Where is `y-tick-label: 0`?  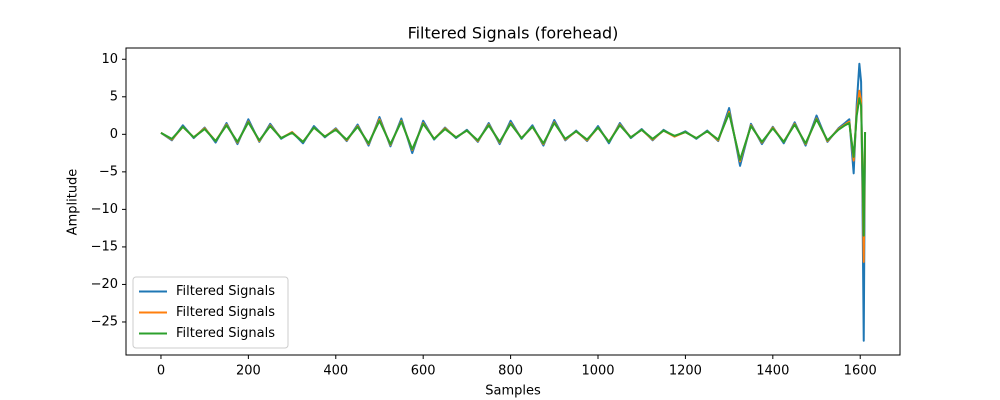 y-tick-label: 0 is located at coordinates (114, 134).